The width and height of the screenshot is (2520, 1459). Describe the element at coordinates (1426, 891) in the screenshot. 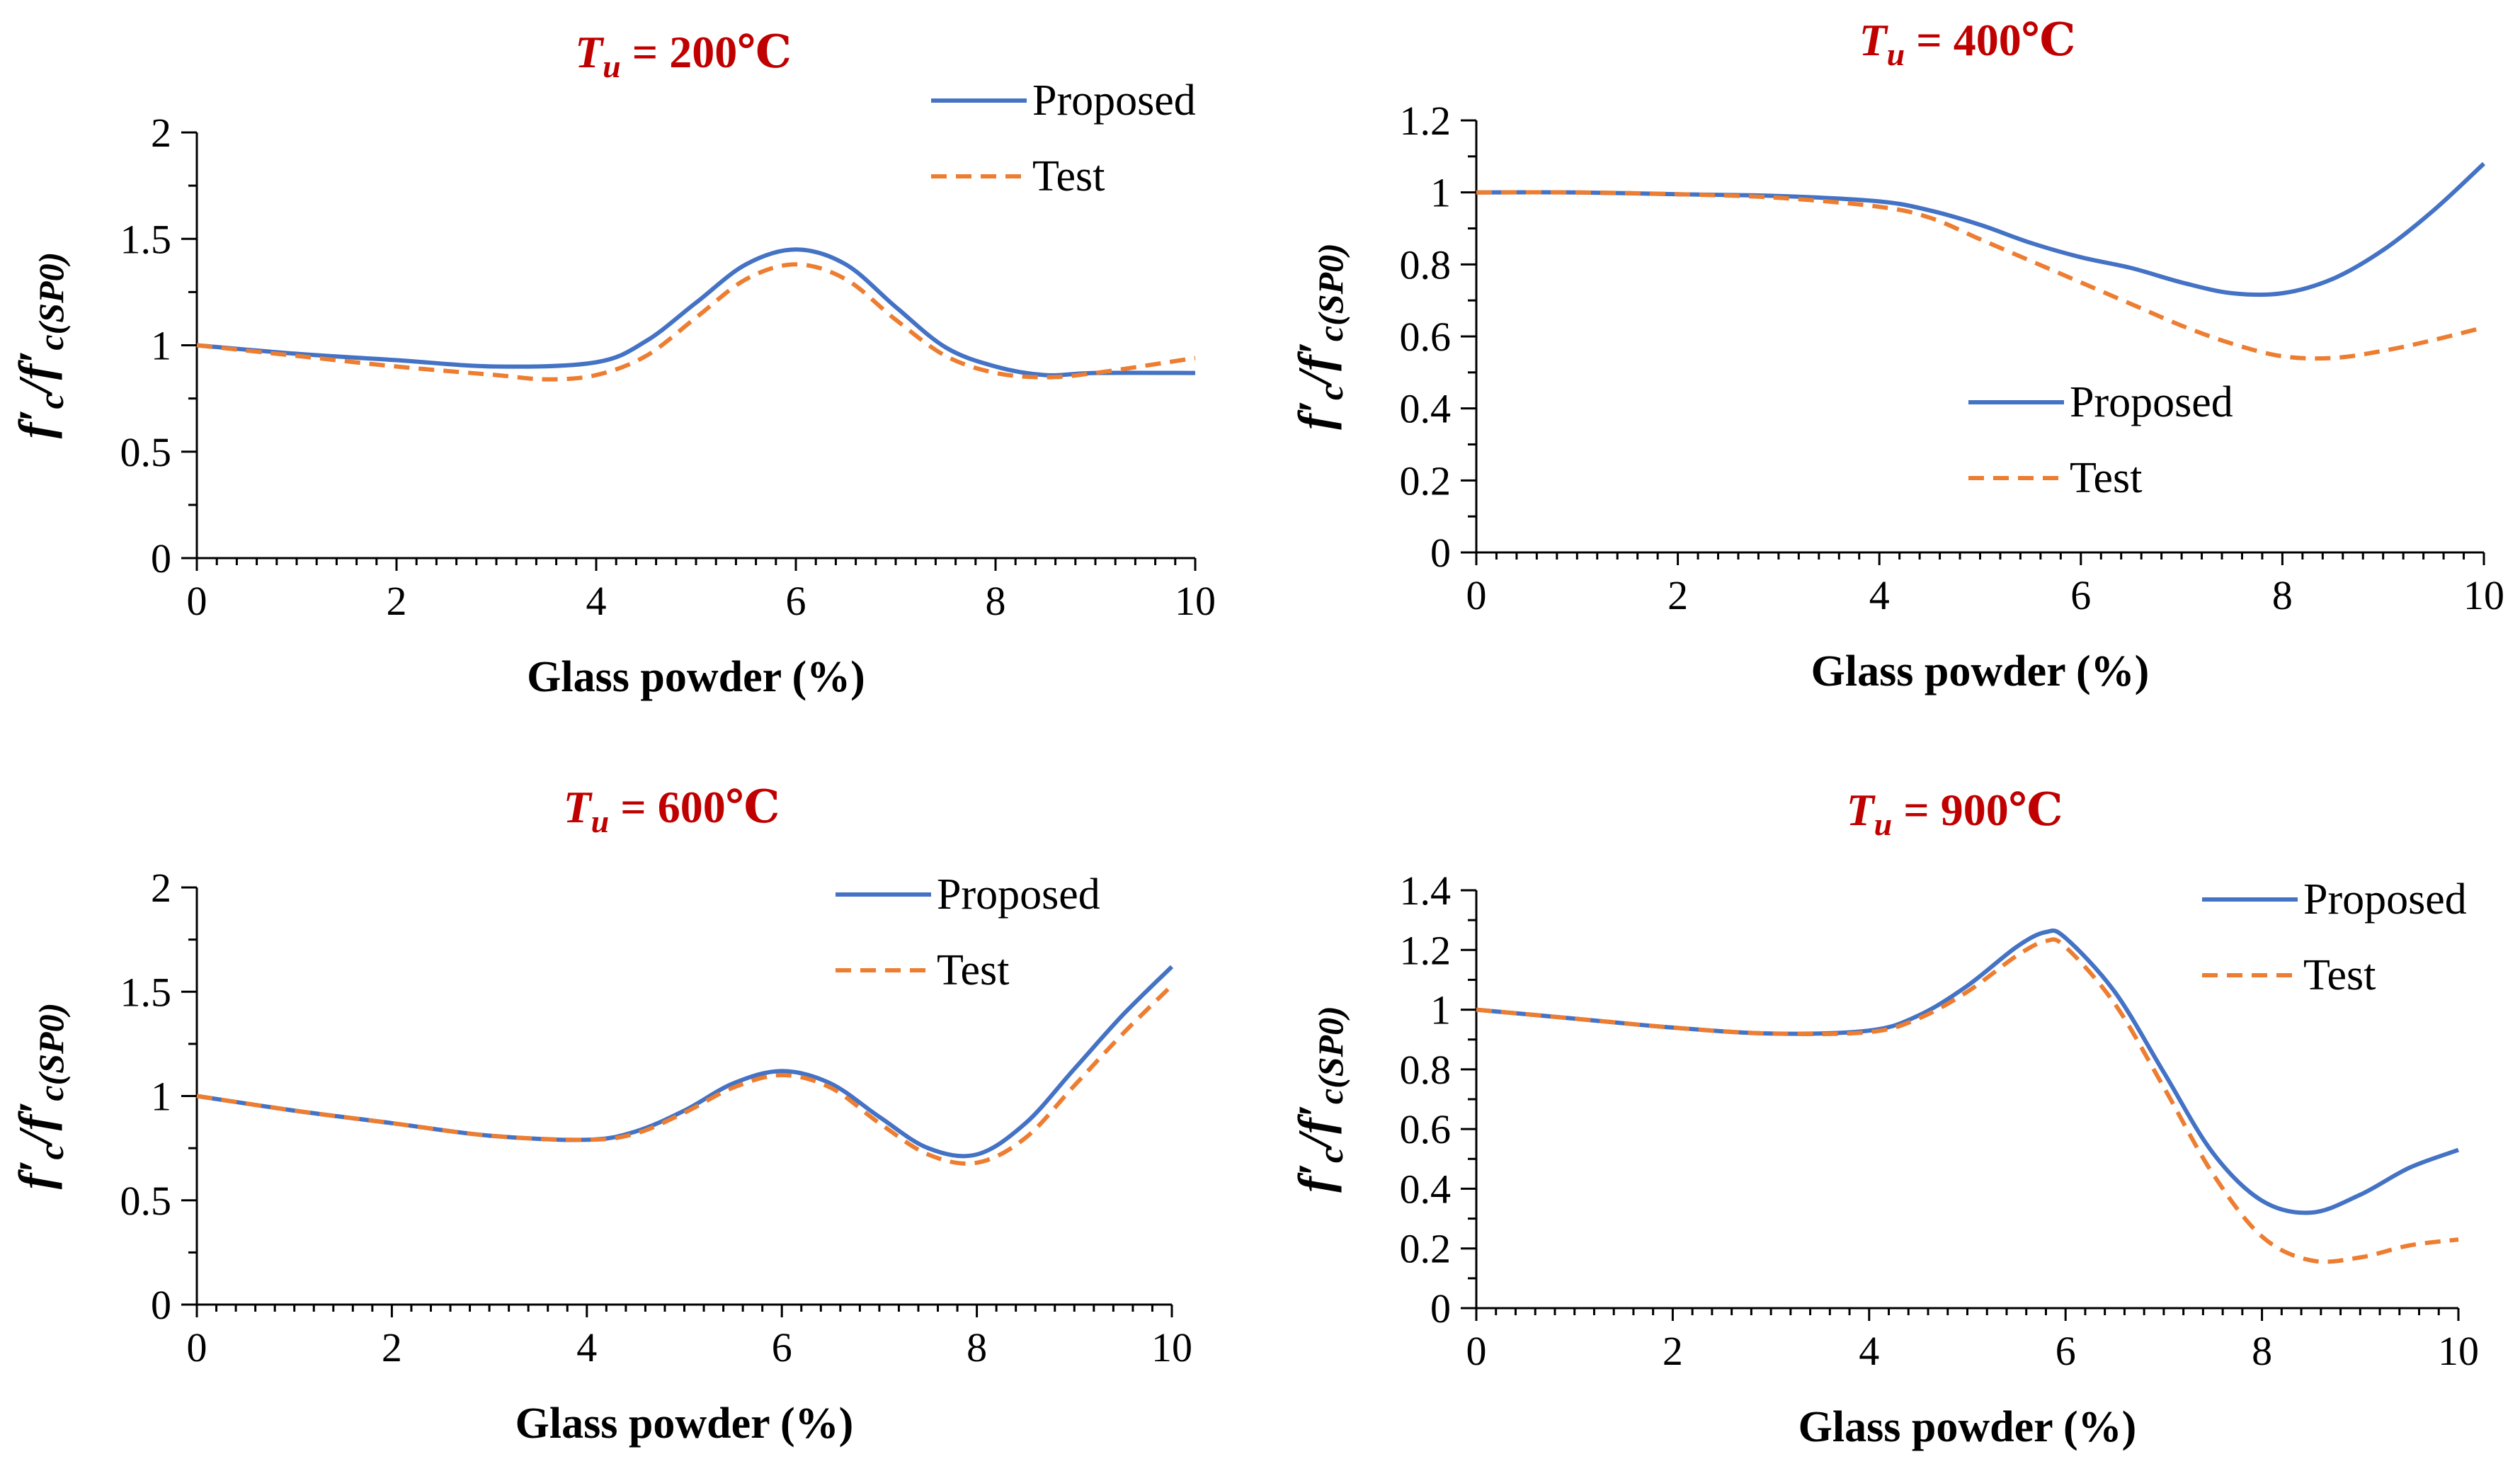

I see `y-tick-label: 1.4` at that location.